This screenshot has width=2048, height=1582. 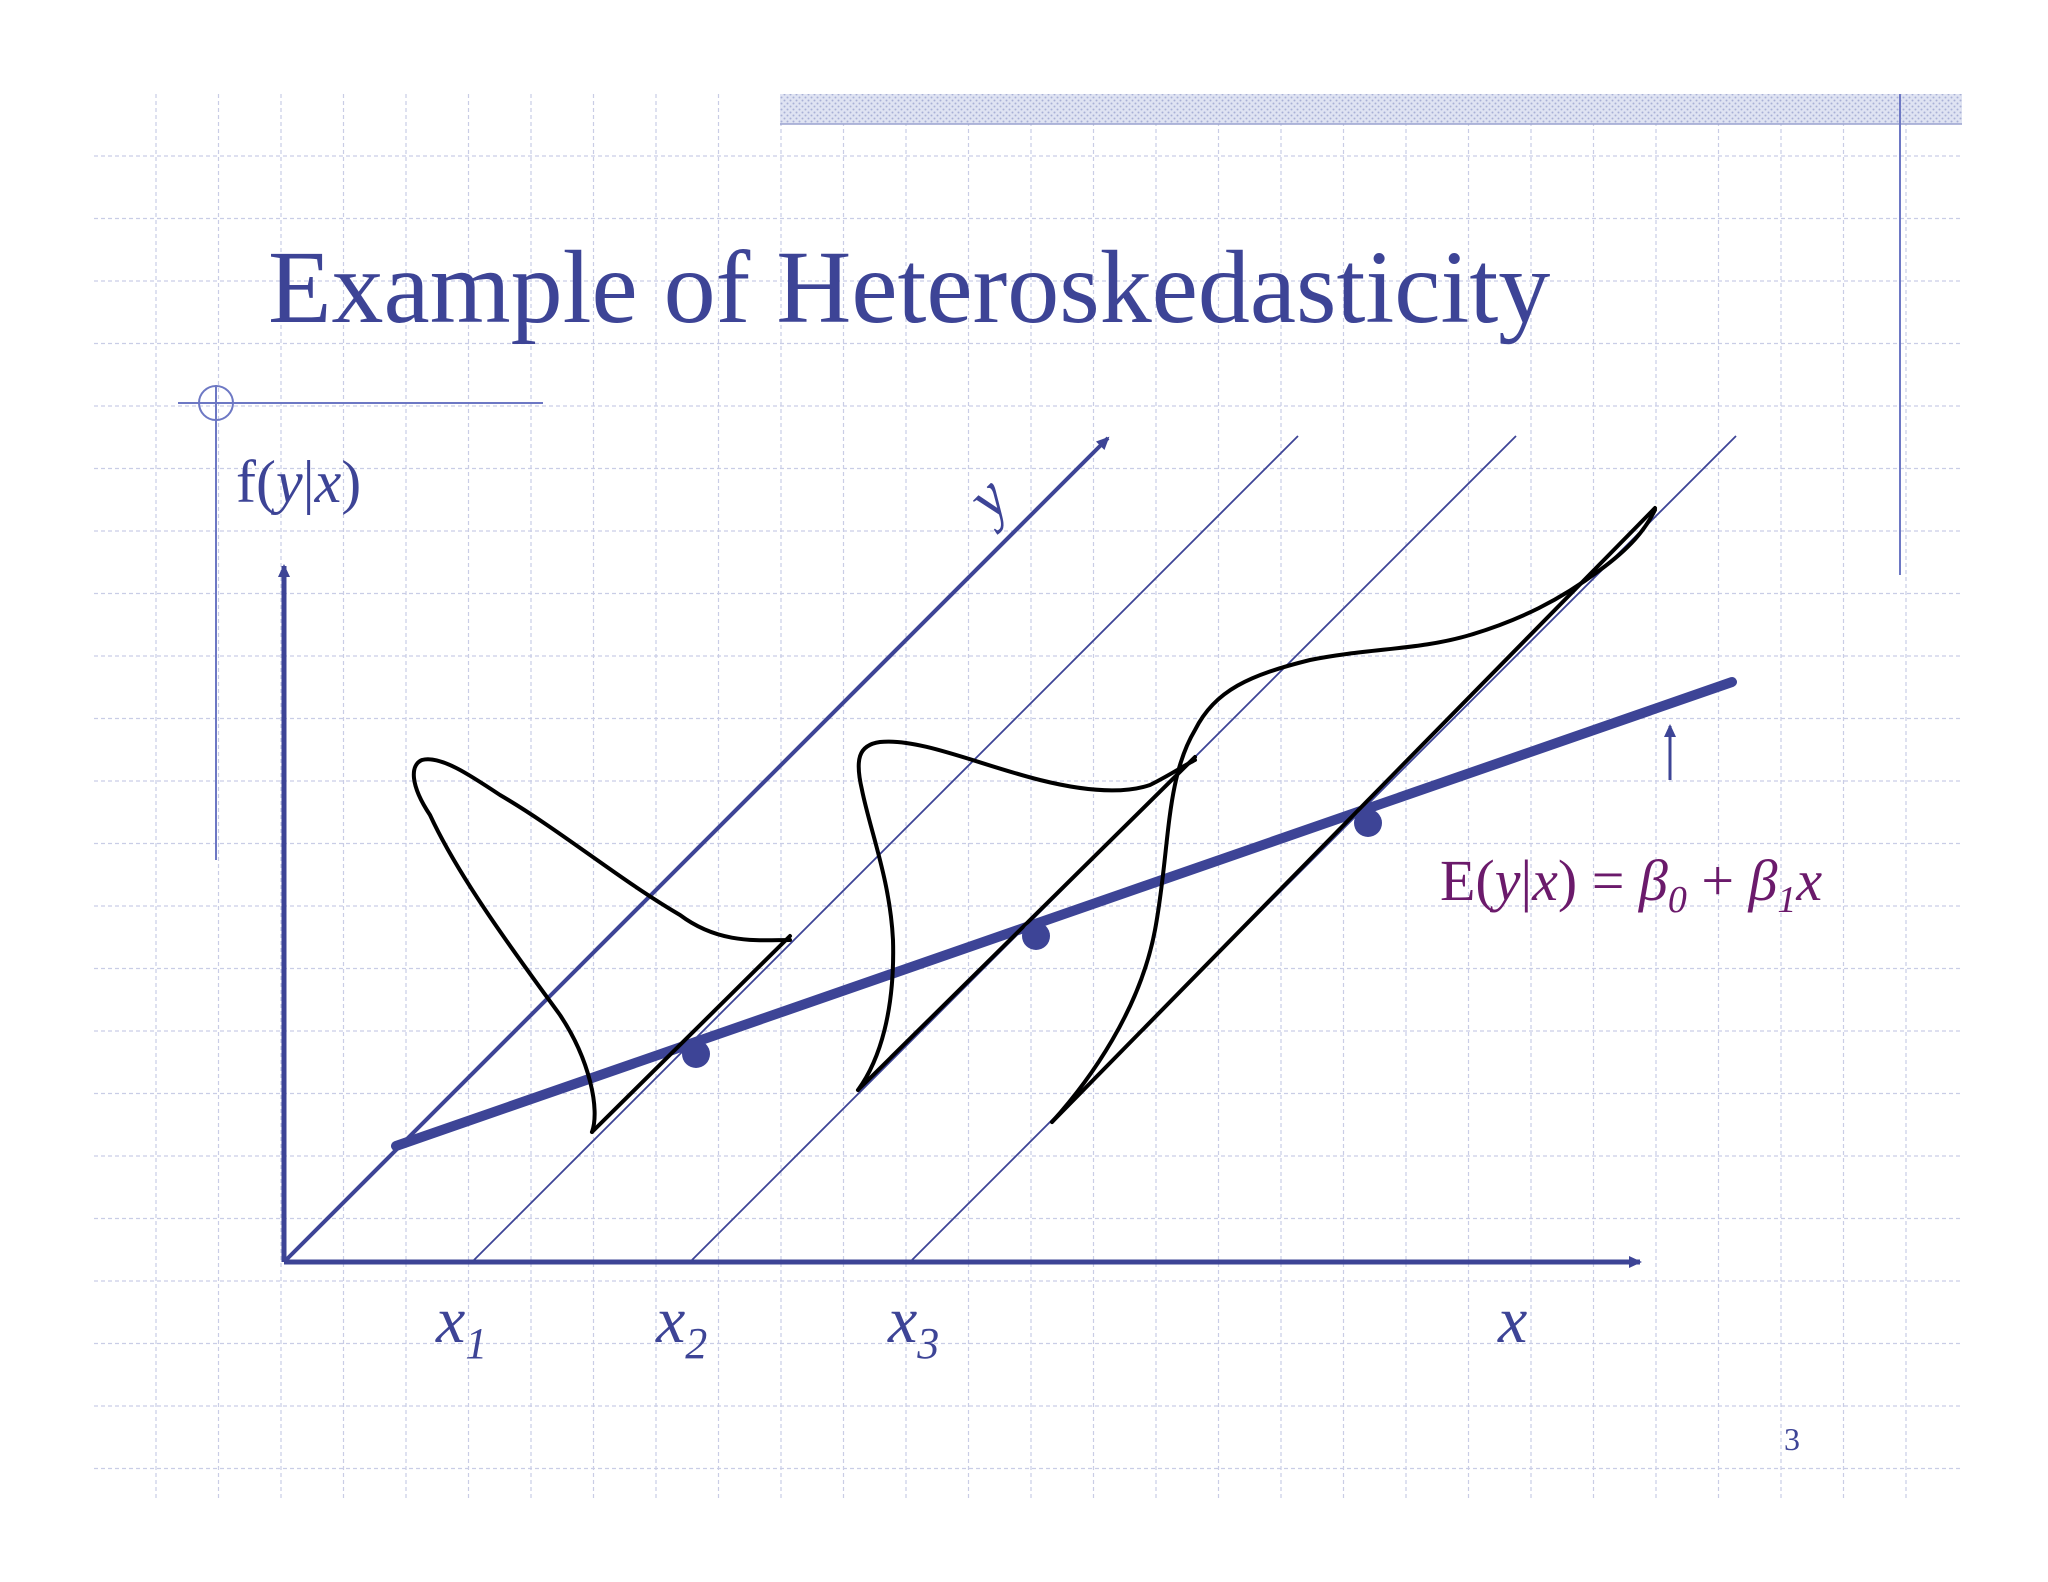 What do you see at coordinates (1371, 109) in the screenshot?
I see `decorative-top-band` at bounding box center [1371, 109].